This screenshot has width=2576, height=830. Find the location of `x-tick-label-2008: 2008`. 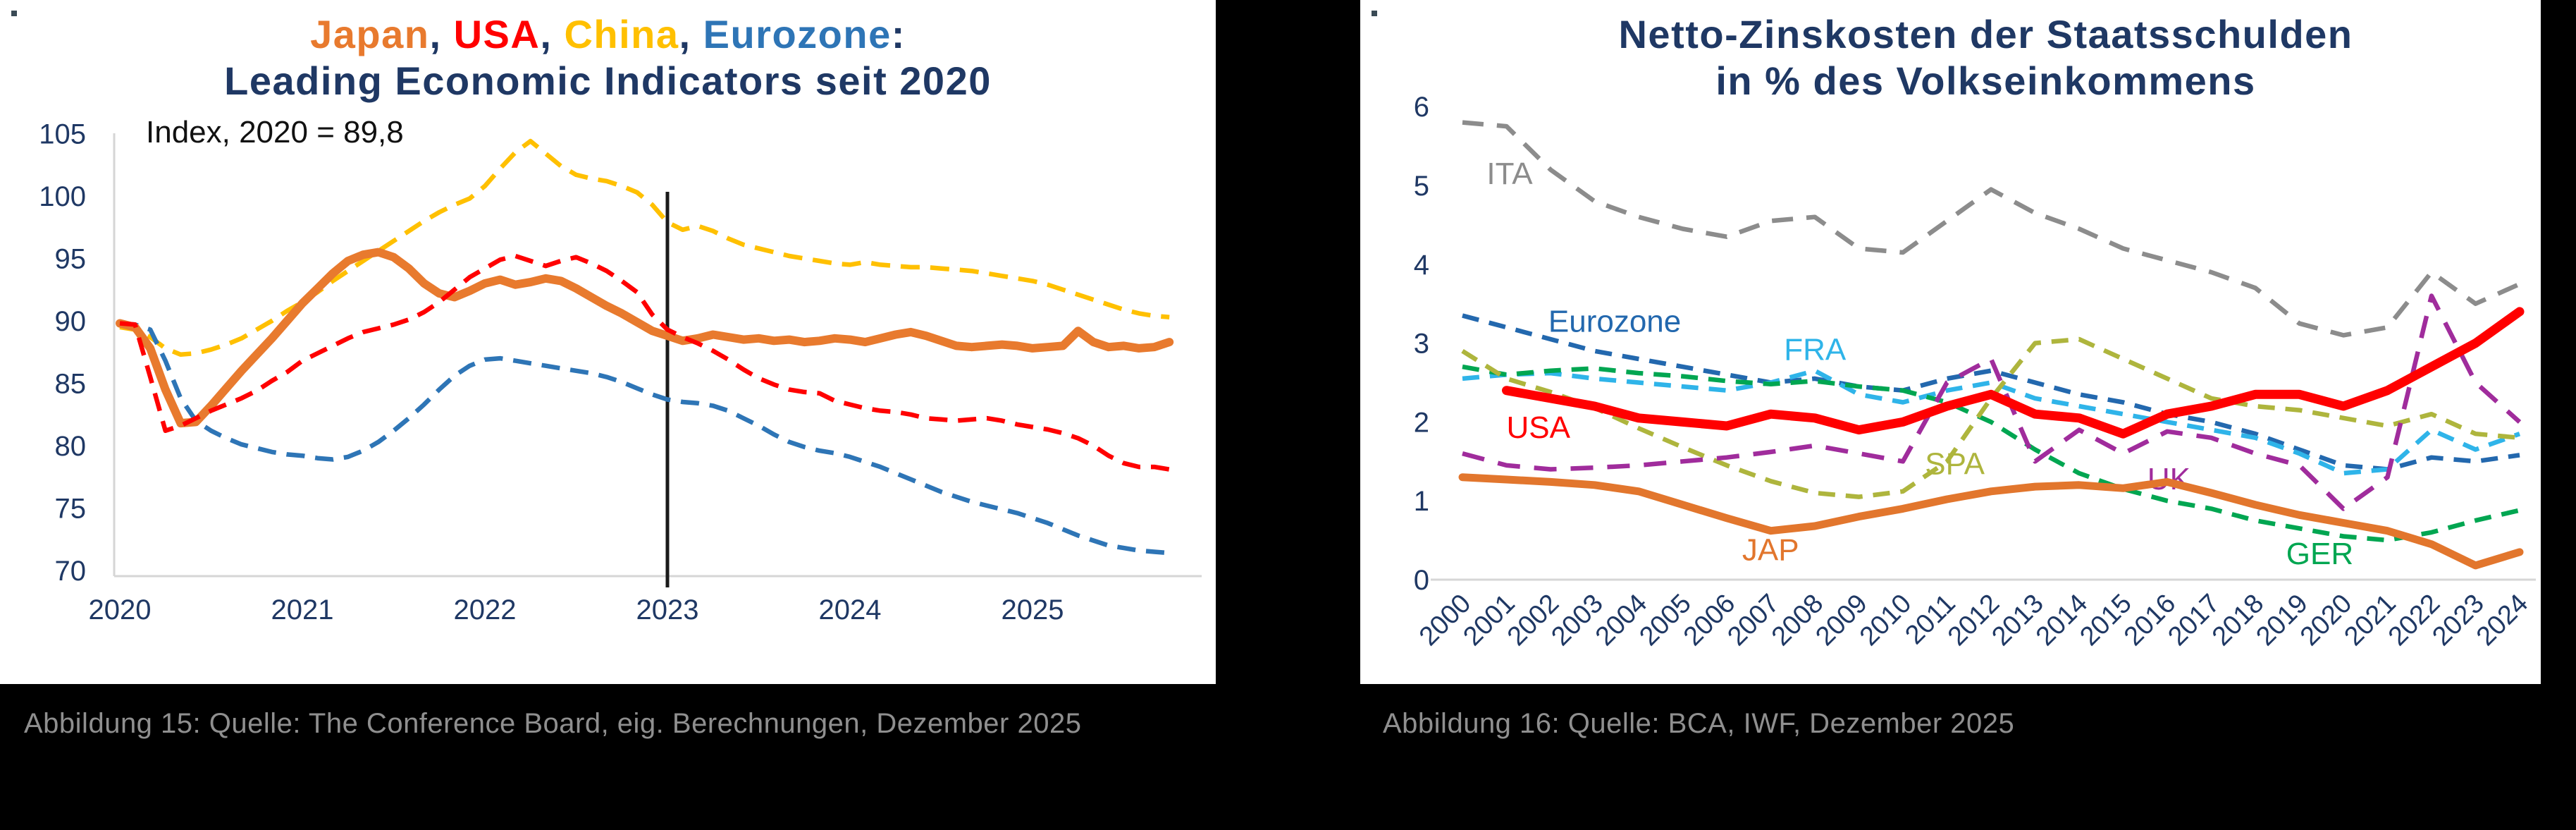

x-tick-label-2008: 2008 is located at coordinates (1797, 620).